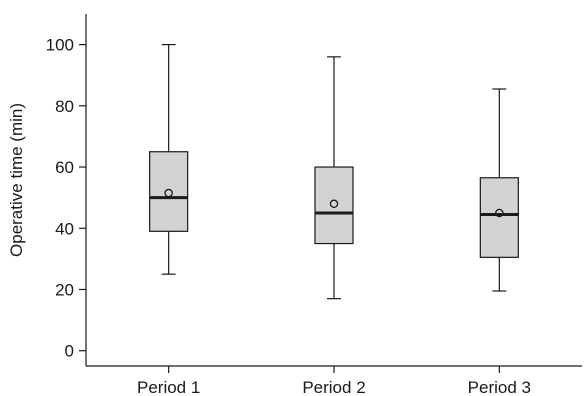  What do you see at coordinates (168, 387) in the screenshot?
I see `x-tick-label: Period 1` at bounding box center [168, 387].